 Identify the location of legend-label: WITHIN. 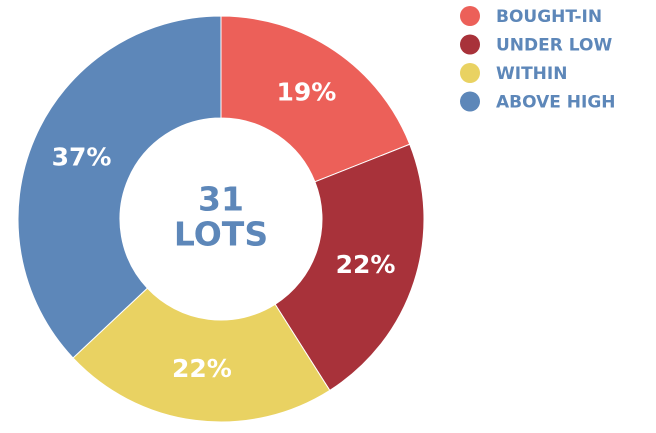
(531, 74).